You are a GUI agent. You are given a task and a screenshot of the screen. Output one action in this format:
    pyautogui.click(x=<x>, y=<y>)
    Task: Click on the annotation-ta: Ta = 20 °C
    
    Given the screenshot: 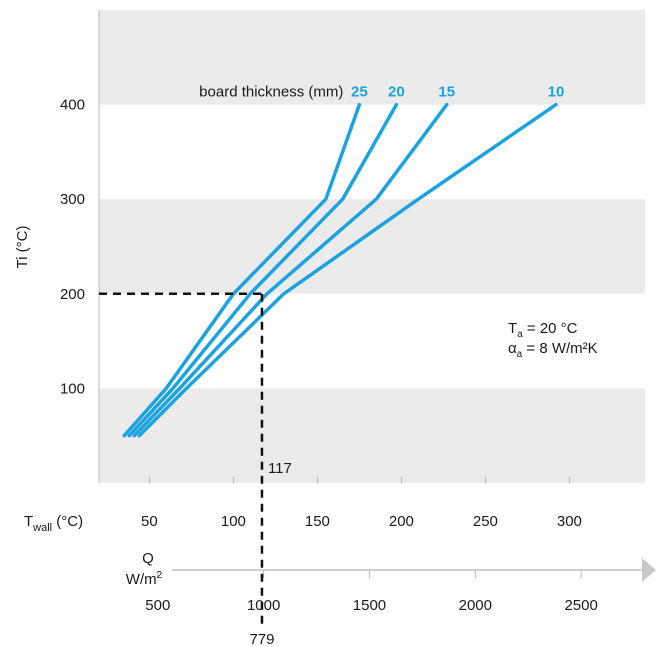 What is the action you would take?
    pyautogui.click(x=543, y=330)
    